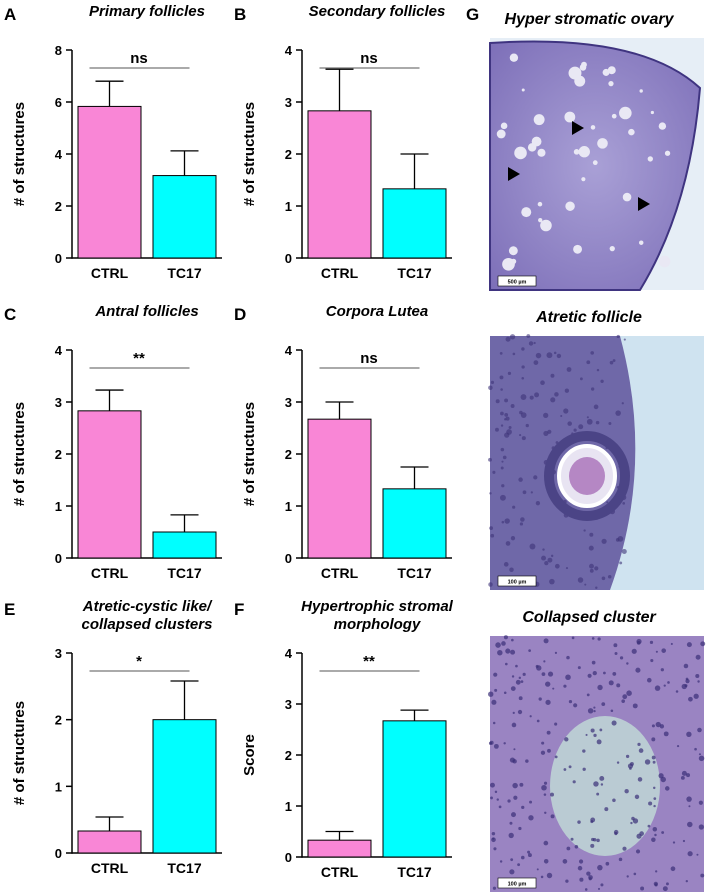  What do you see at coordinates (249, 755) in the screenshot?
I see `y-axis-label: Score` at bounding box center [249, 755].